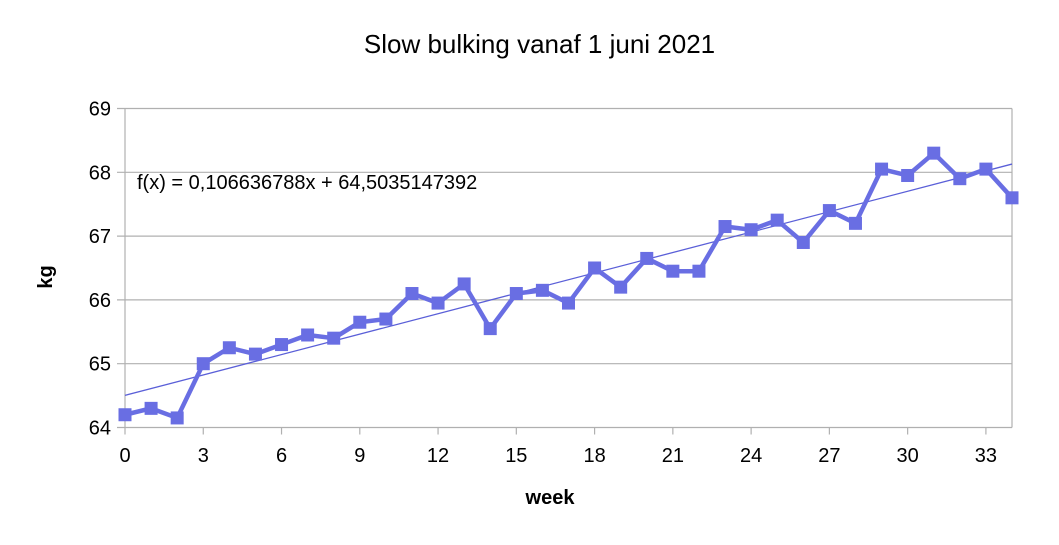  I want to click on y-axis-title: kg, so click(46, 277).